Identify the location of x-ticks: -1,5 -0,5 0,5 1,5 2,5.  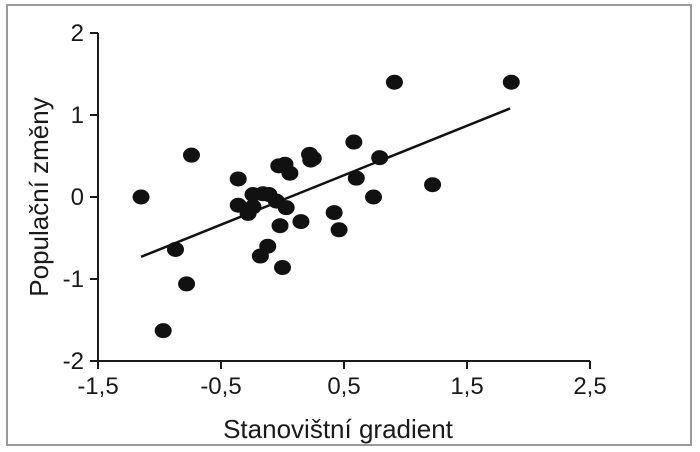
(341, 380).